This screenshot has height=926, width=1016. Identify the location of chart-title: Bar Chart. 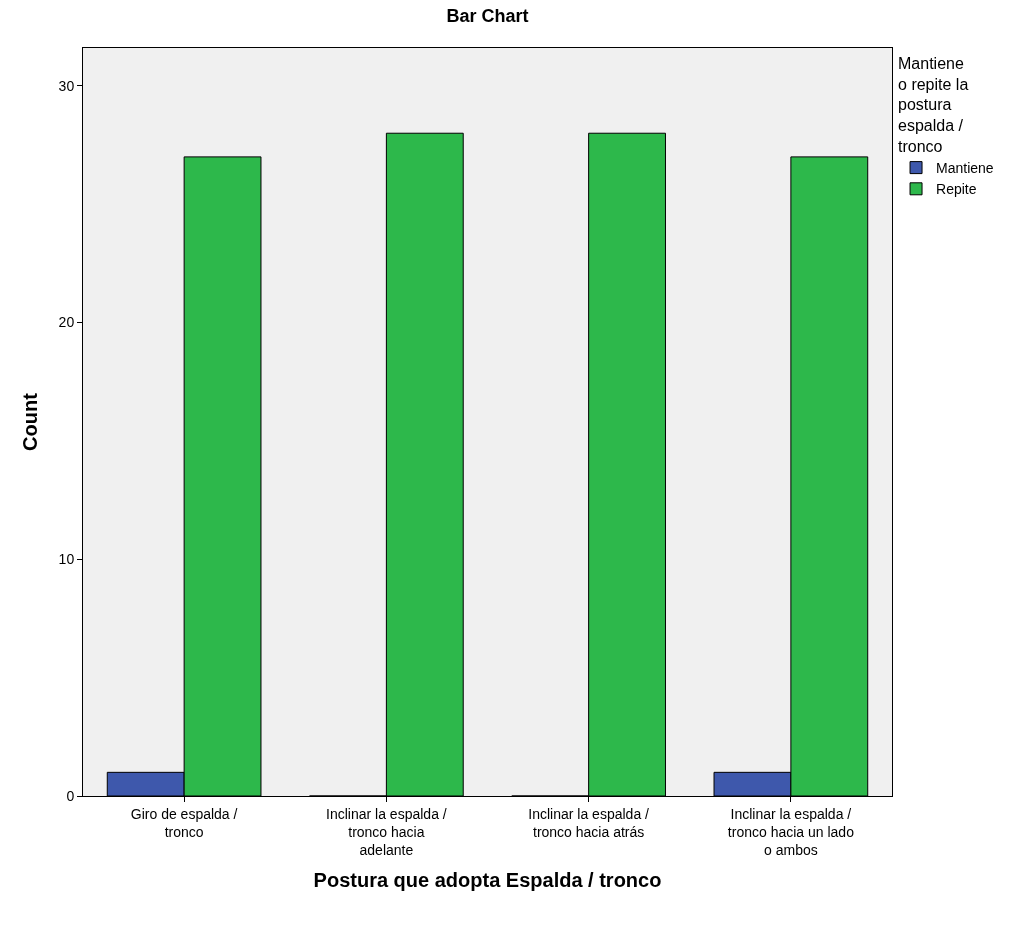
(487, 15).